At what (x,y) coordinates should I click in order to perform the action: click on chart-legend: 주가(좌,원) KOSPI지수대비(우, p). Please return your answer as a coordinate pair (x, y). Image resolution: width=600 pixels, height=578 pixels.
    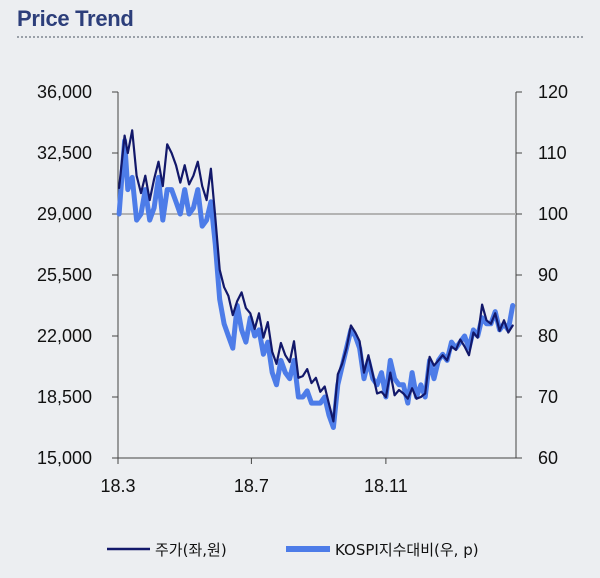
    Looking at the image, I should click on (293, 550).